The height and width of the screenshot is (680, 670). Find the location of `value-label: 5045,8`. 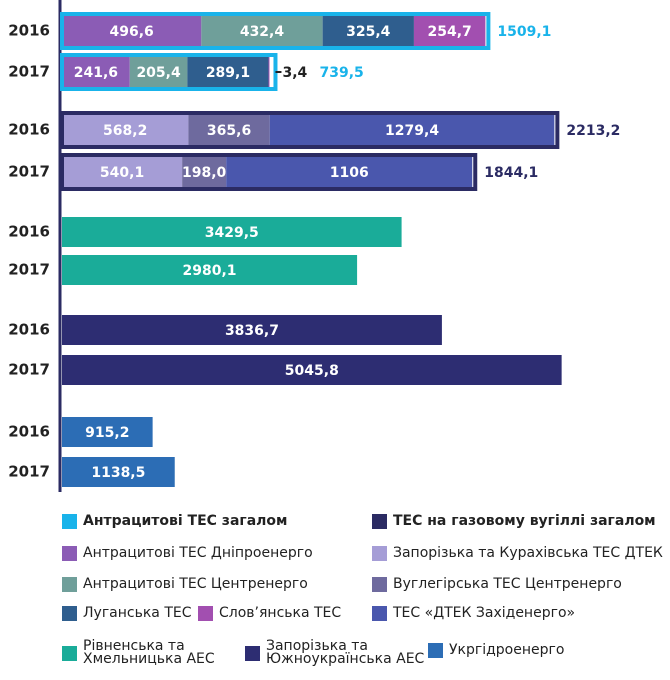

value-label: 5045,8 is located at coordinates (312, 371).